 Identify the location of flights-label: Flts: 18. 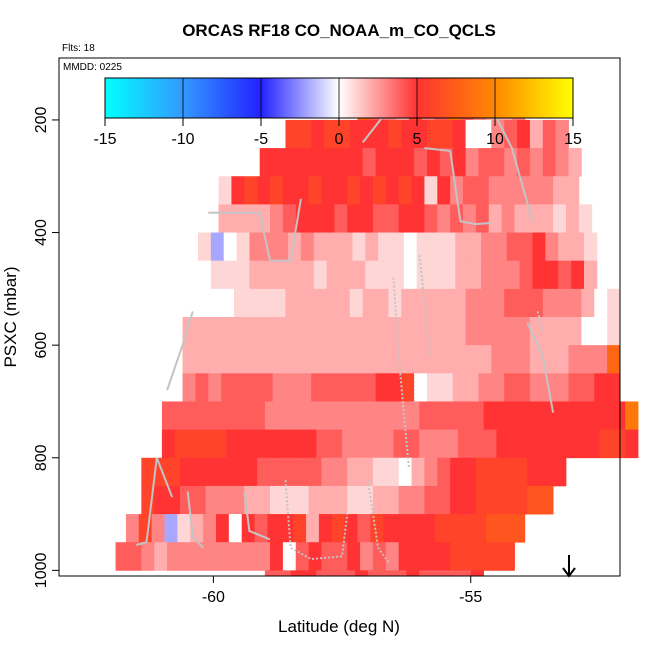
(78, 48).